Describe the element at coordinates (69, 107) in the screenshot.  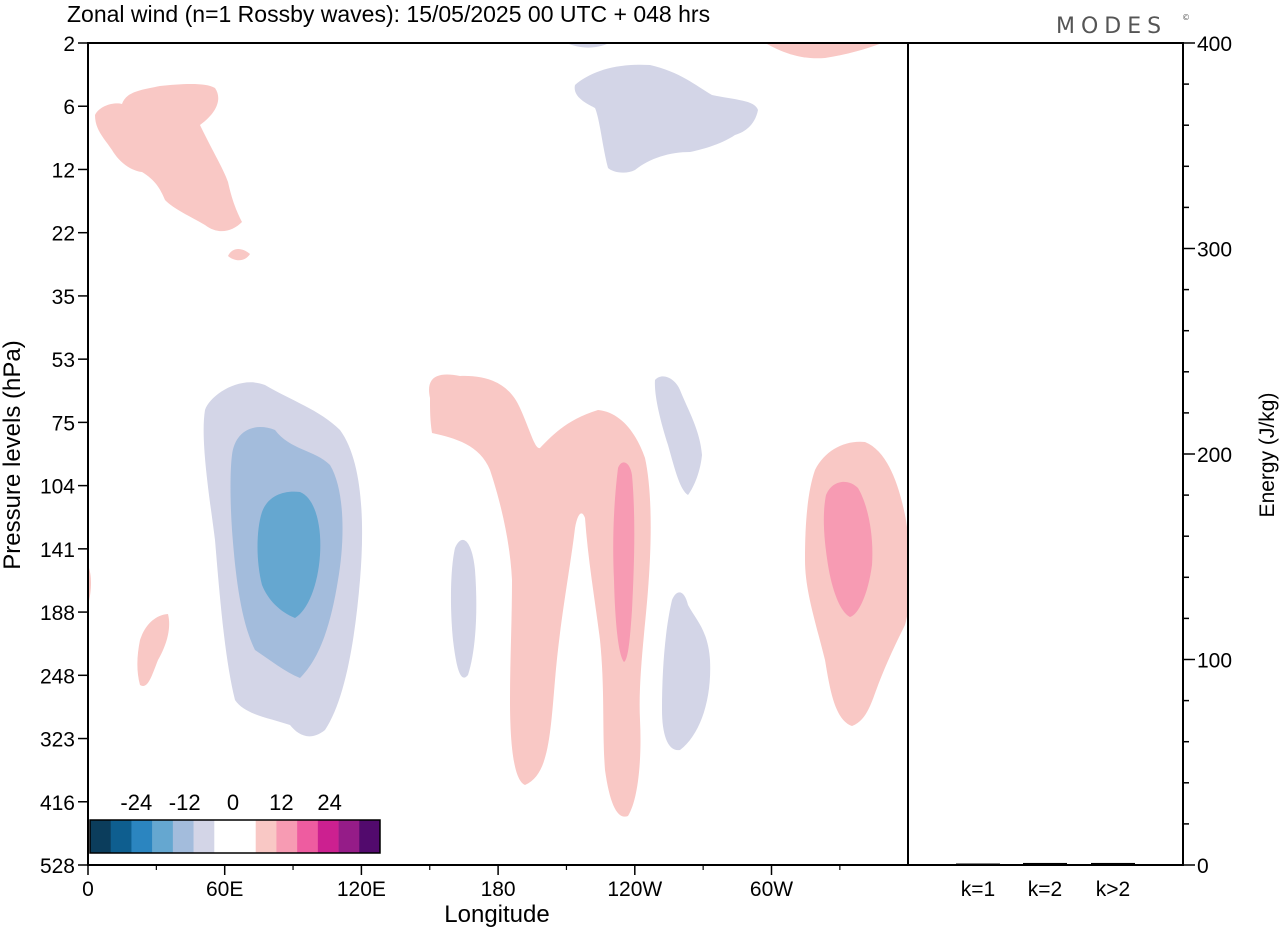
I see `y-tick-label: 6` at that location.